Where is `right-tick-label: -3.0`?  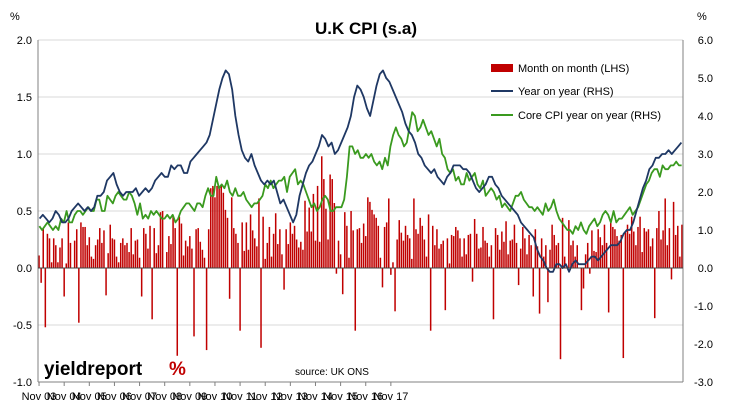 right-tick-label: -3.0 is located at coordinates (703, 383).